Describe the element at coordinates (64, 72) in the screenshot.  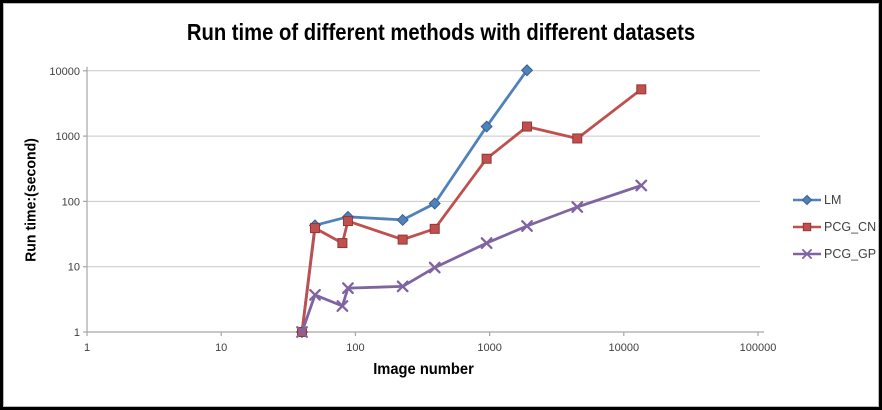
I see `y-tick-label: 10000` at that location.